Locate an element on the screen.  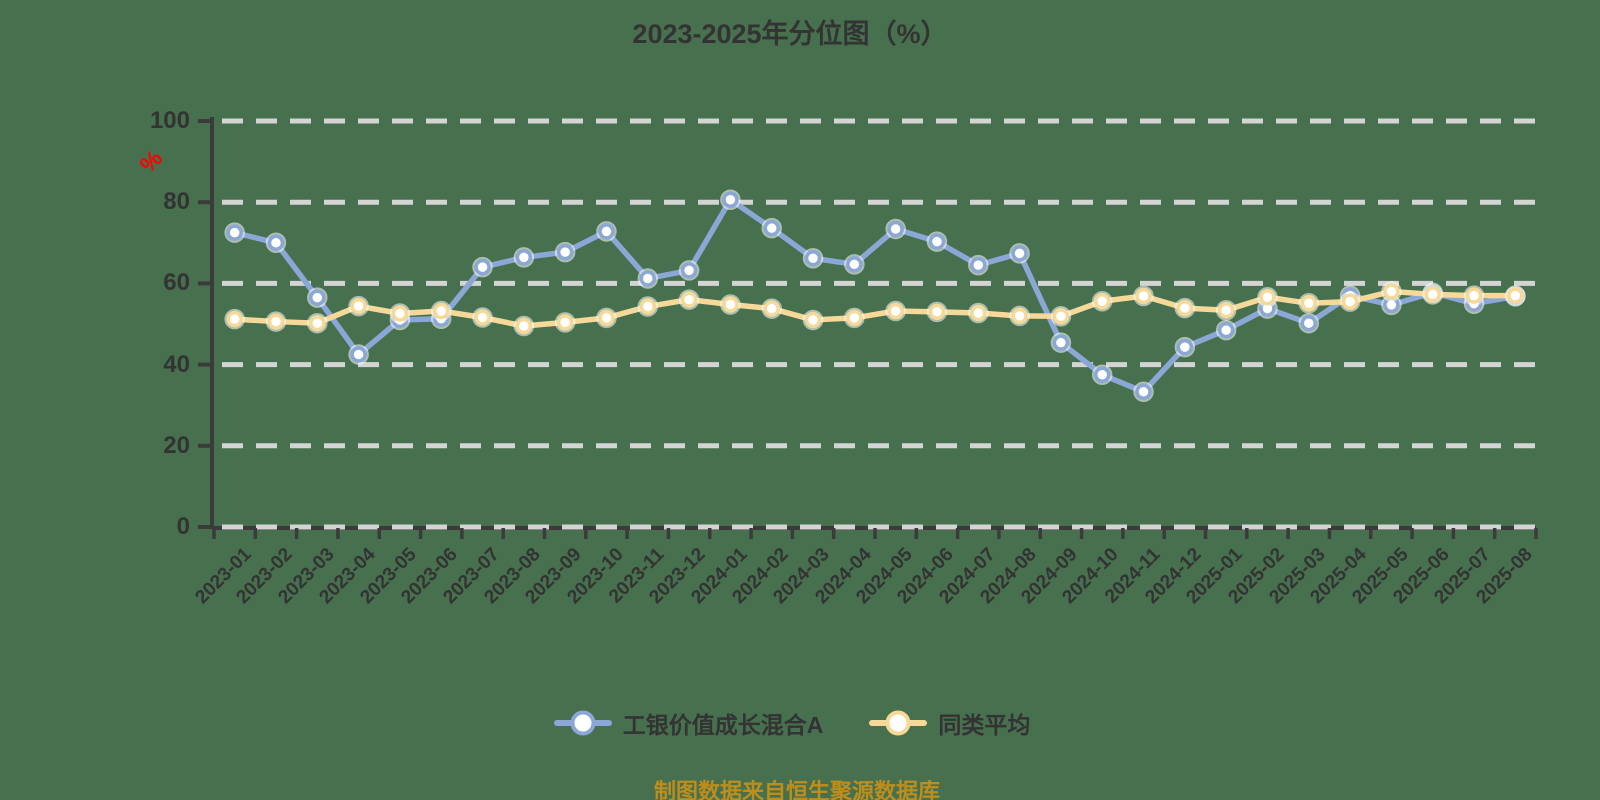
legend-item-fund: 工银价值成长混合A is located at coordinates (688, 723).